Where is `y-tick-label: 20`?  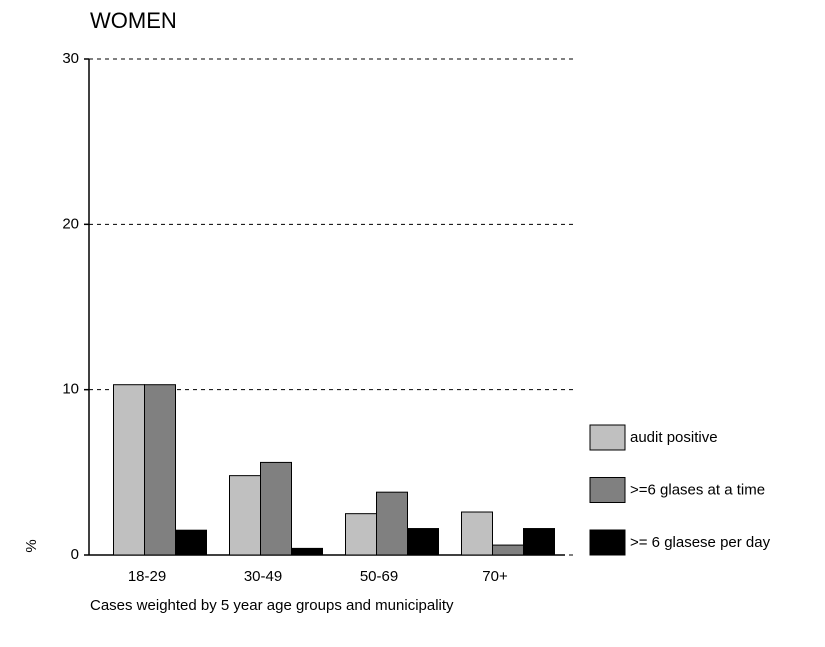 y-tick-label: 20 is located at coordinates (70, 223).